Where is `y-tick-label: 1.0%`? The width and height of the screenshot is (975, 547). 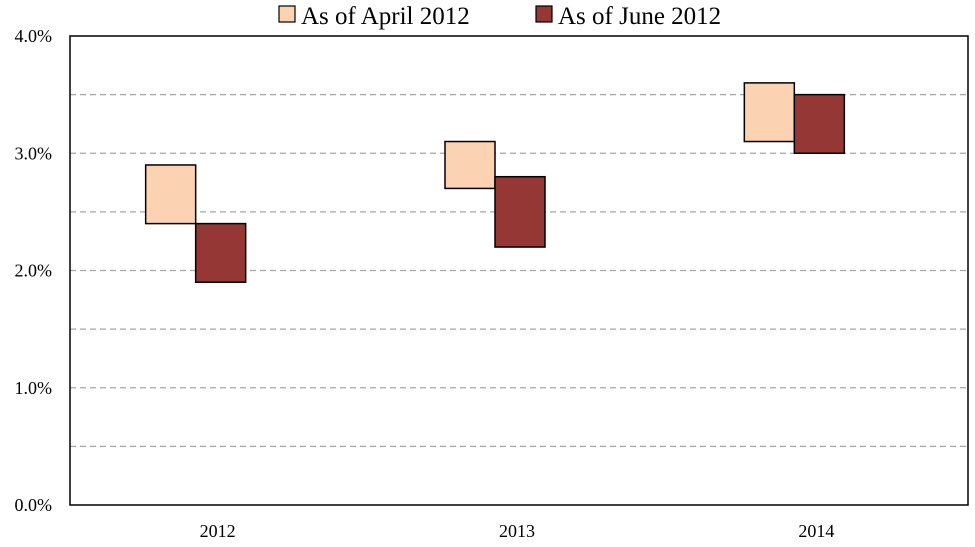
y-tick-label: 1.0% is located at coordinates (34, 388).